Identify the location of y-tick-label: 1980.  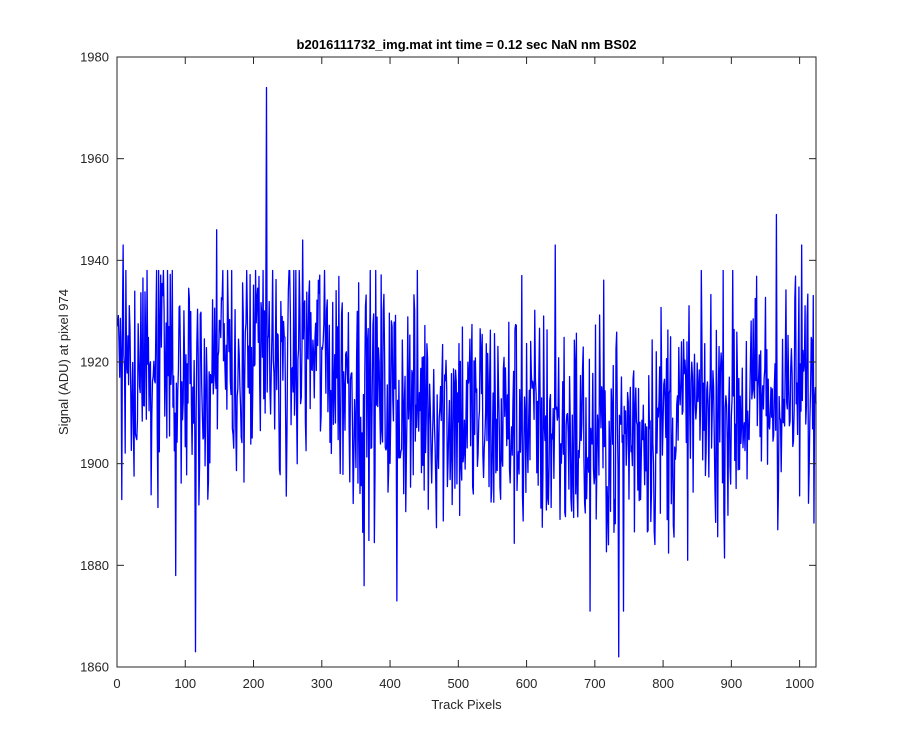
(94, 57).